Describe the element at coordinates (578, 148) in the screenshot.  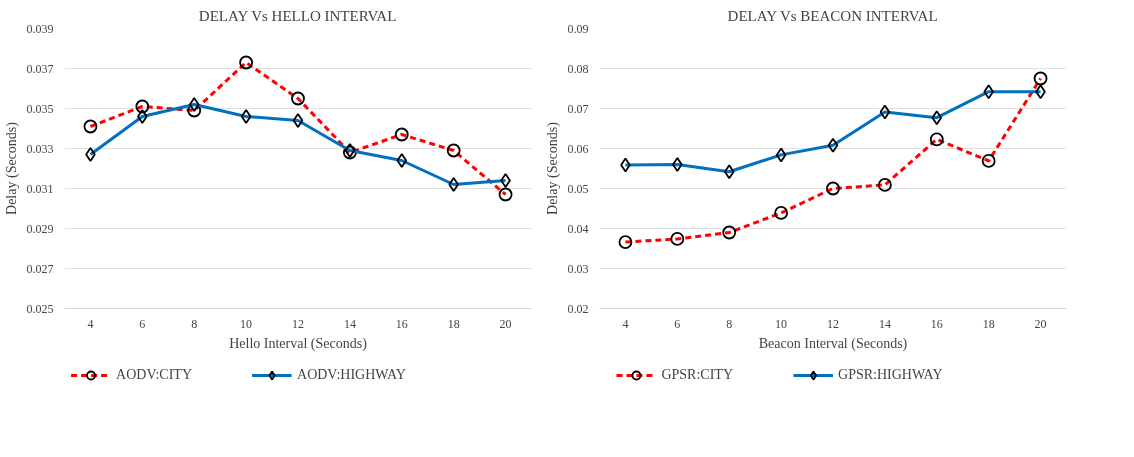
I see `y-tick-label: 0.06` at that location.